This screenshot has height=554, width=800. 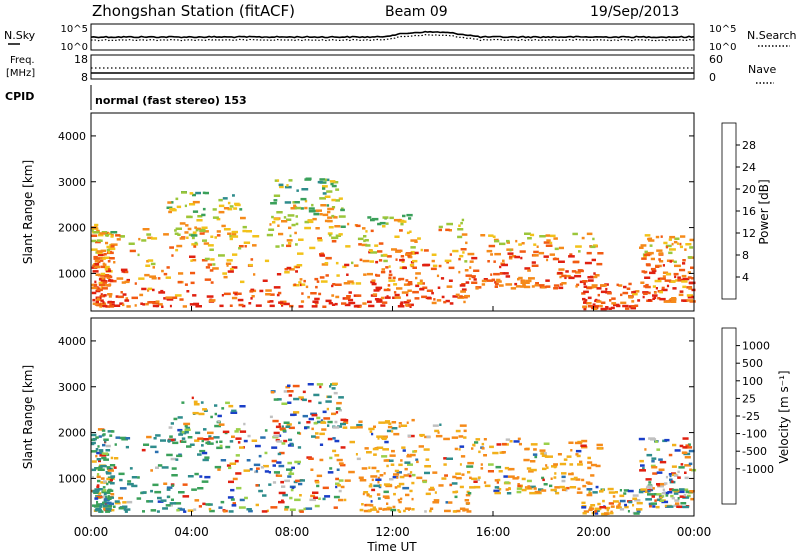 What do you see at coordinates (28, 417) in the screenshot?
I see `velocity-y-label: Slant Range [km]` at bounding box center [28, 417].